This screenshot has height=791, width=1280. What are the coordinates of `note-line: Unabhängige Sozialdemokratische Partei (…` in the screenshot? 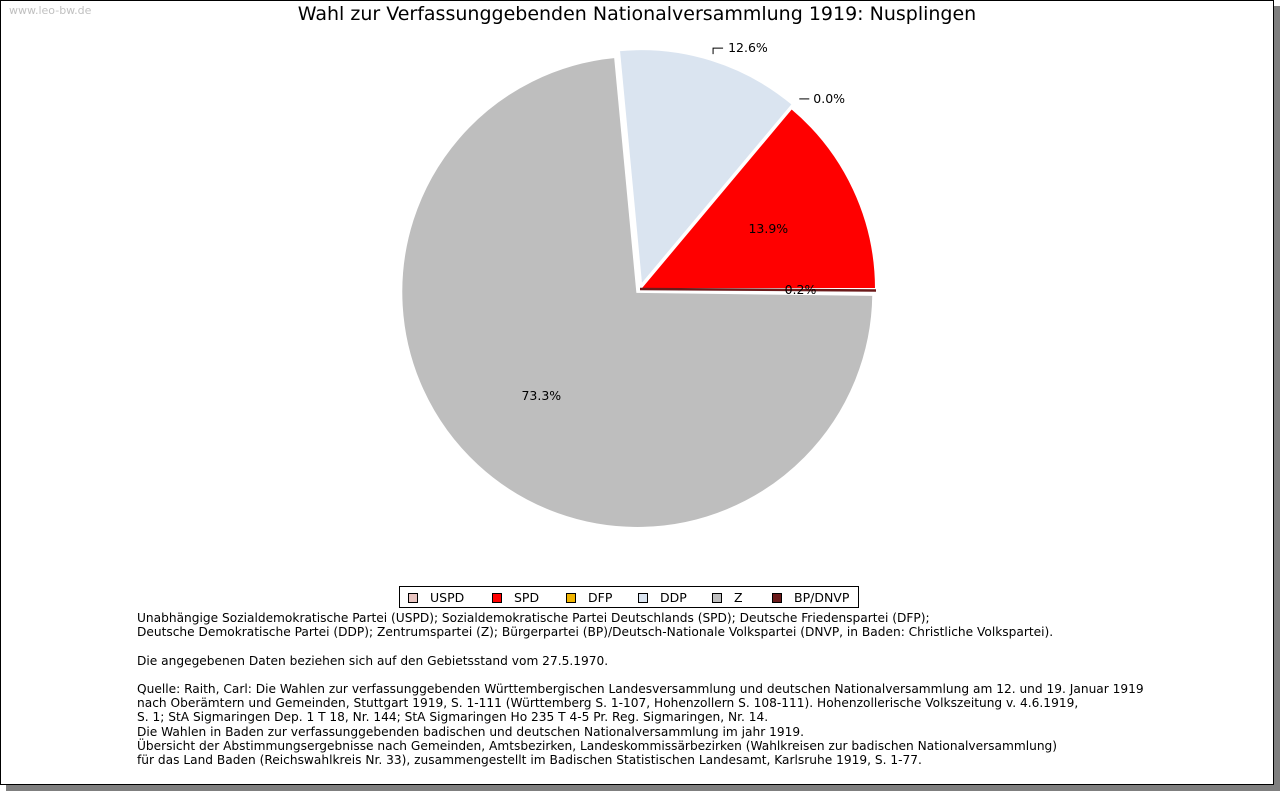 It's located at (533, 618).